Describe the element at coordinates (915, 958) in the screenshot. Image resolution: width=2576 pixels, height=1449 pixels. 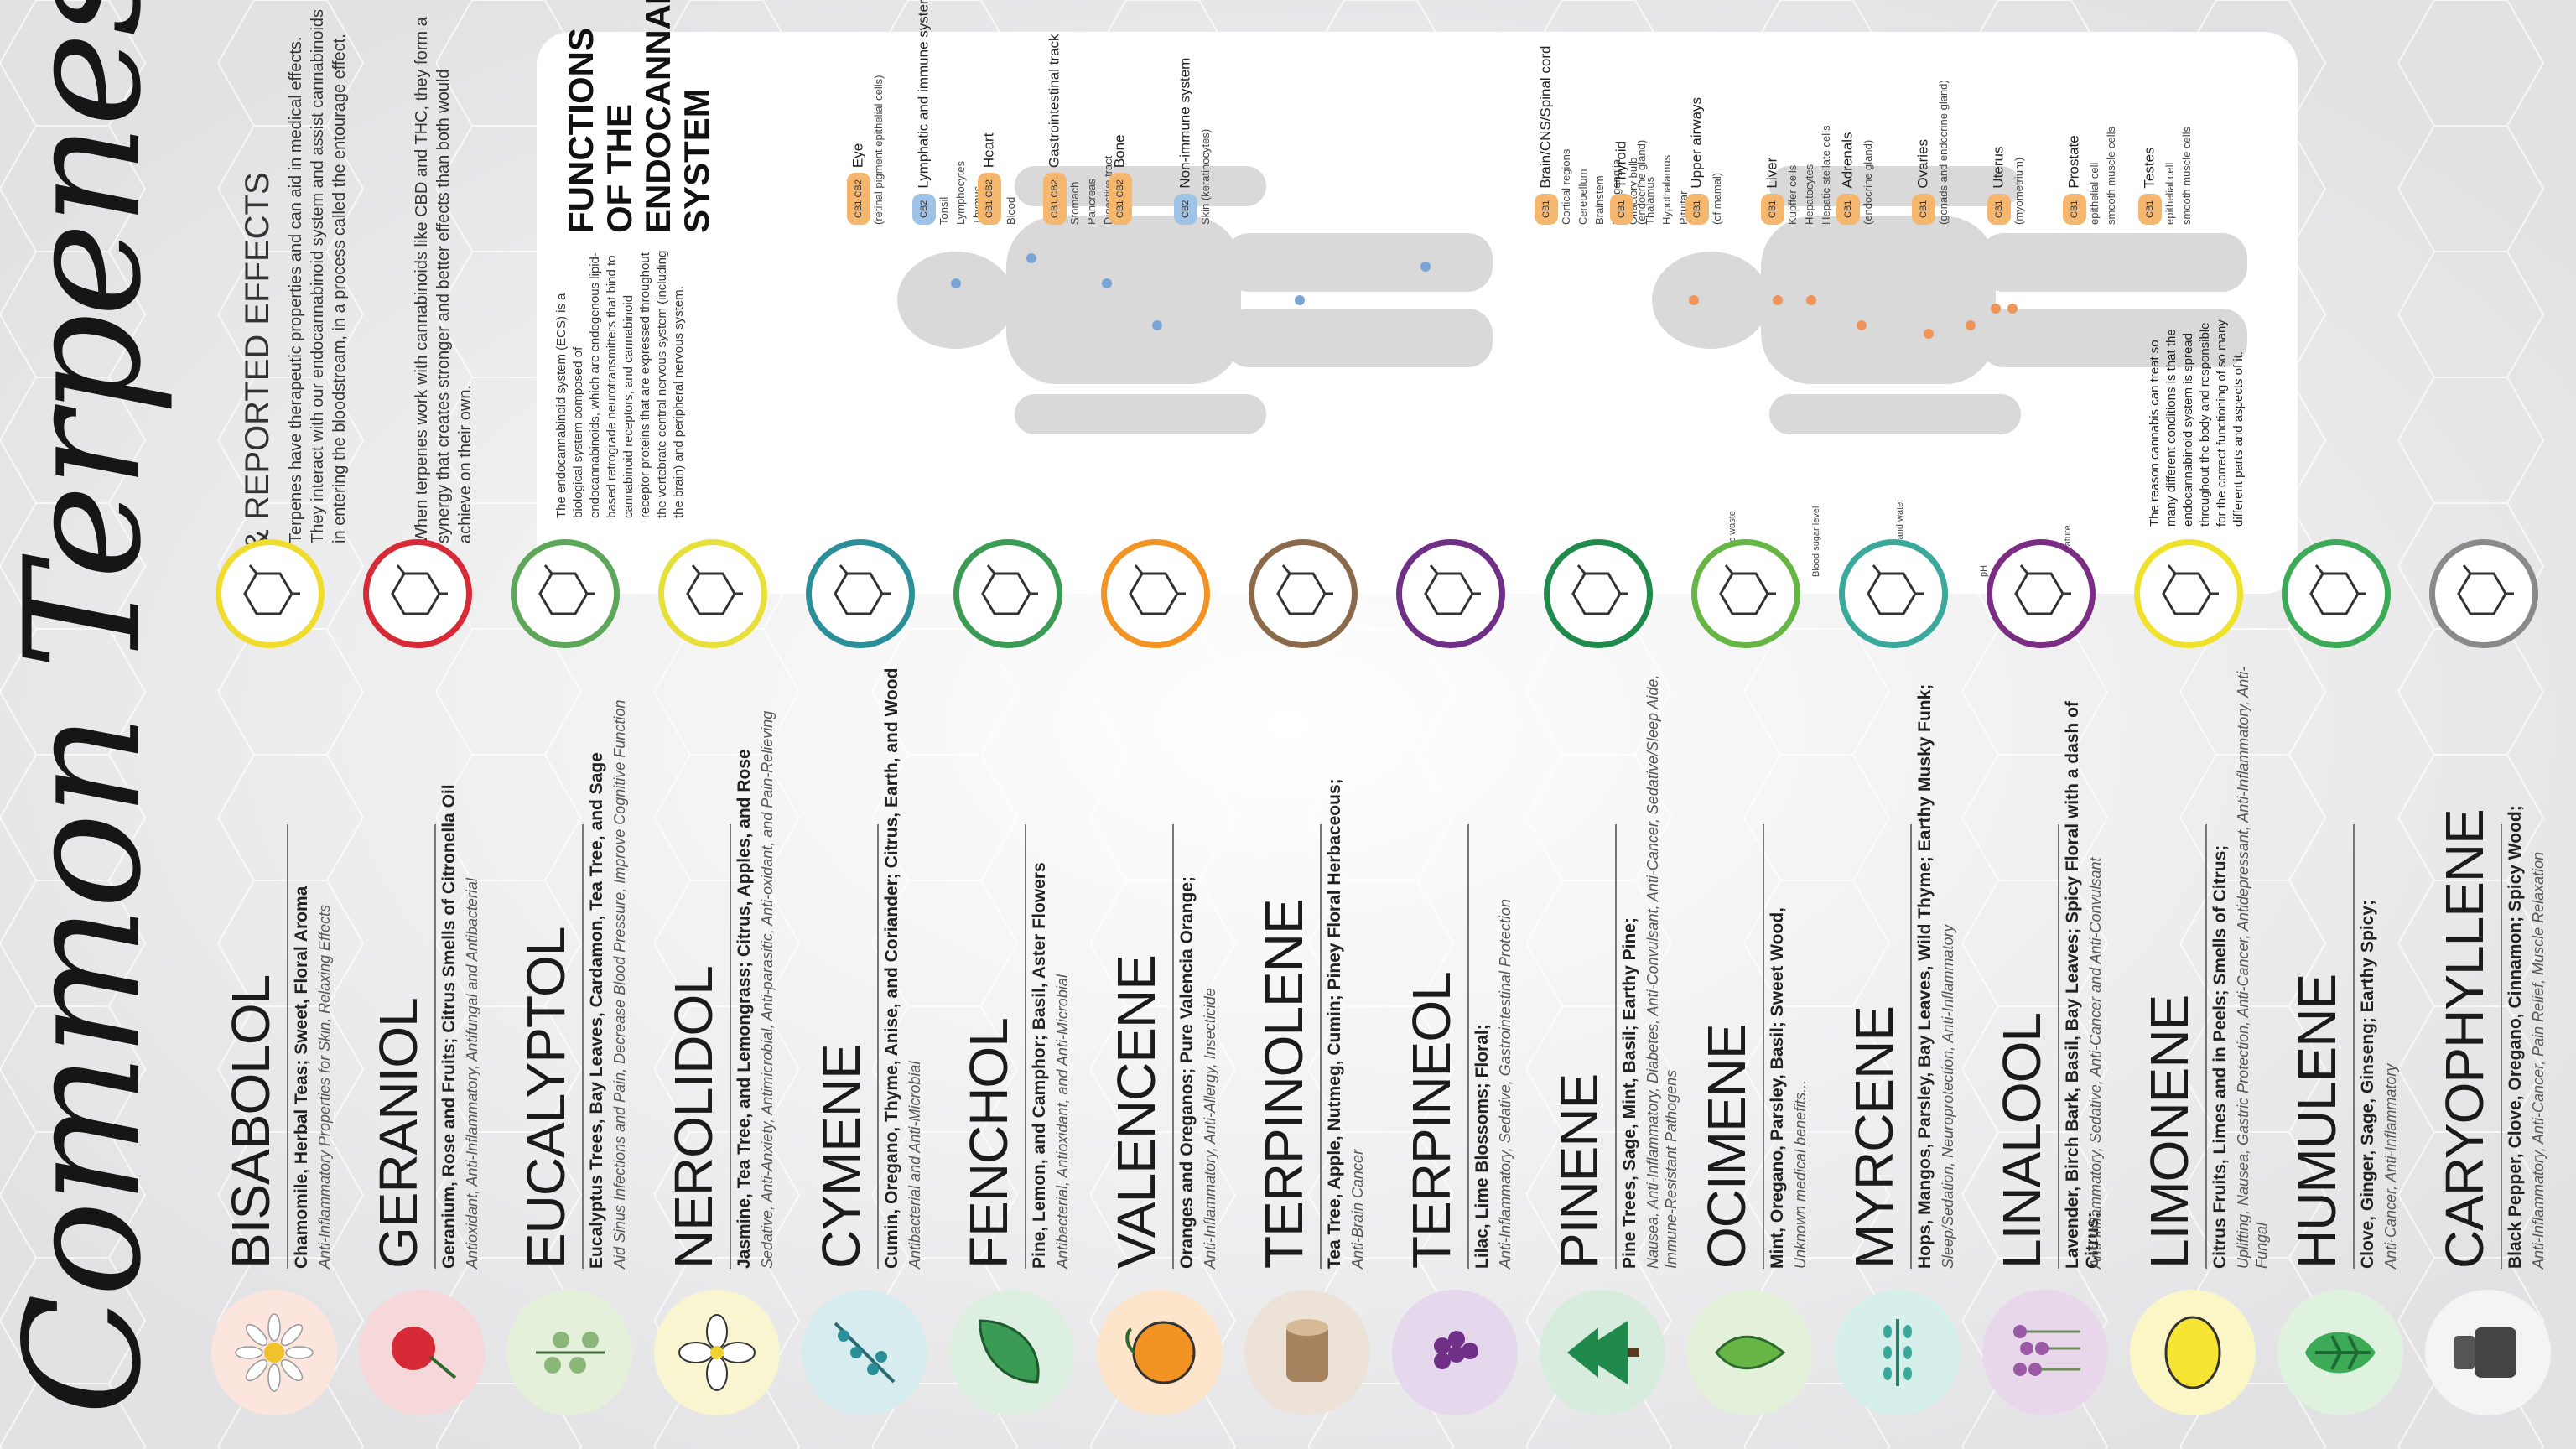
I see `terpene-effects: Antibacterial and Anti-Microbial` at that location.